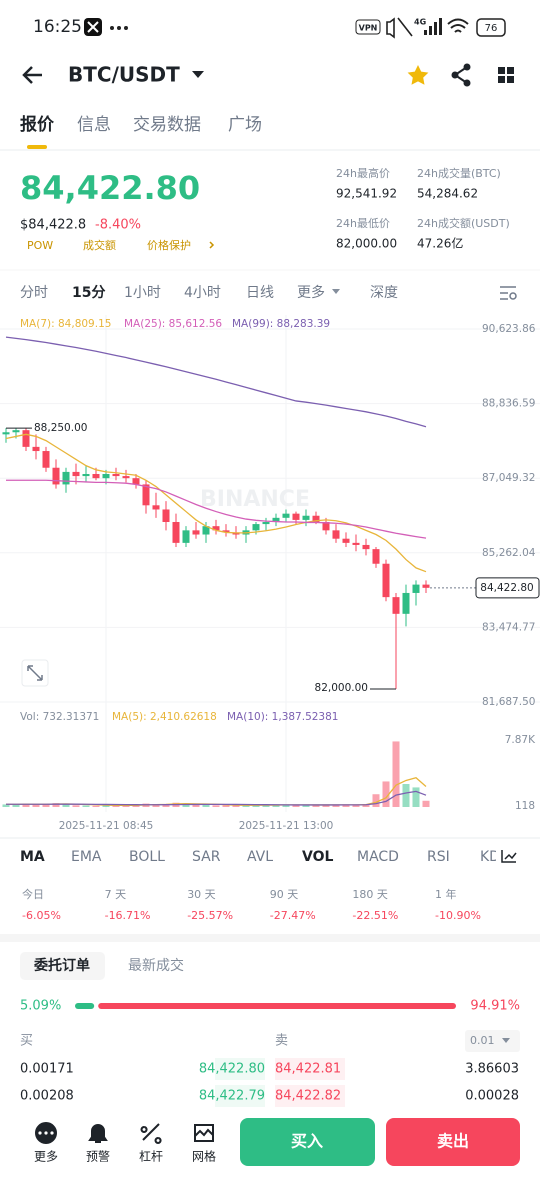 The width and height of the screenshot is (540, 1200). I want to click on indicator-tab: MACD, so click(378, 857).